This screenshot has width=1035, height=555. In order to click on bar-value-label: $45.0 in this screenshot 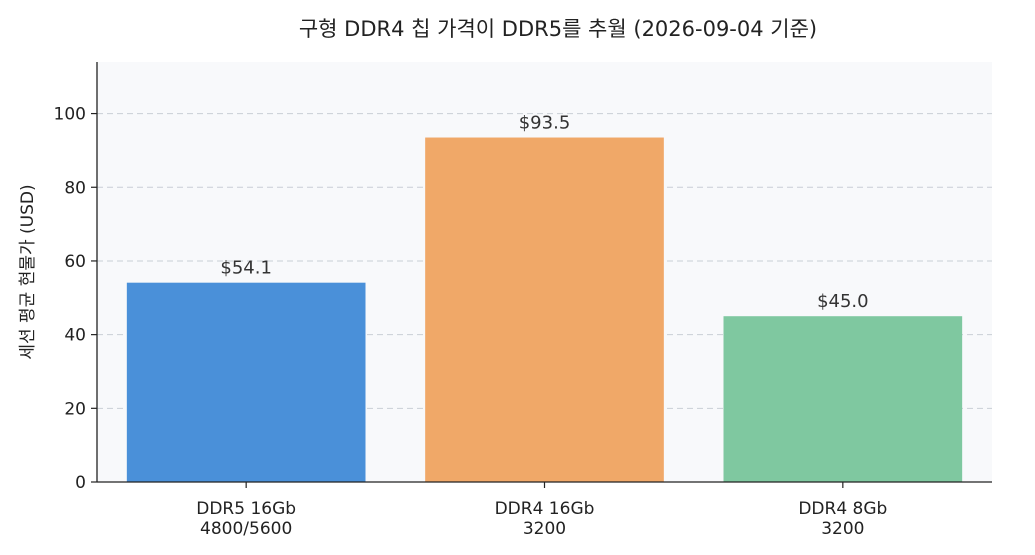, I will do `click(843, 301)`.